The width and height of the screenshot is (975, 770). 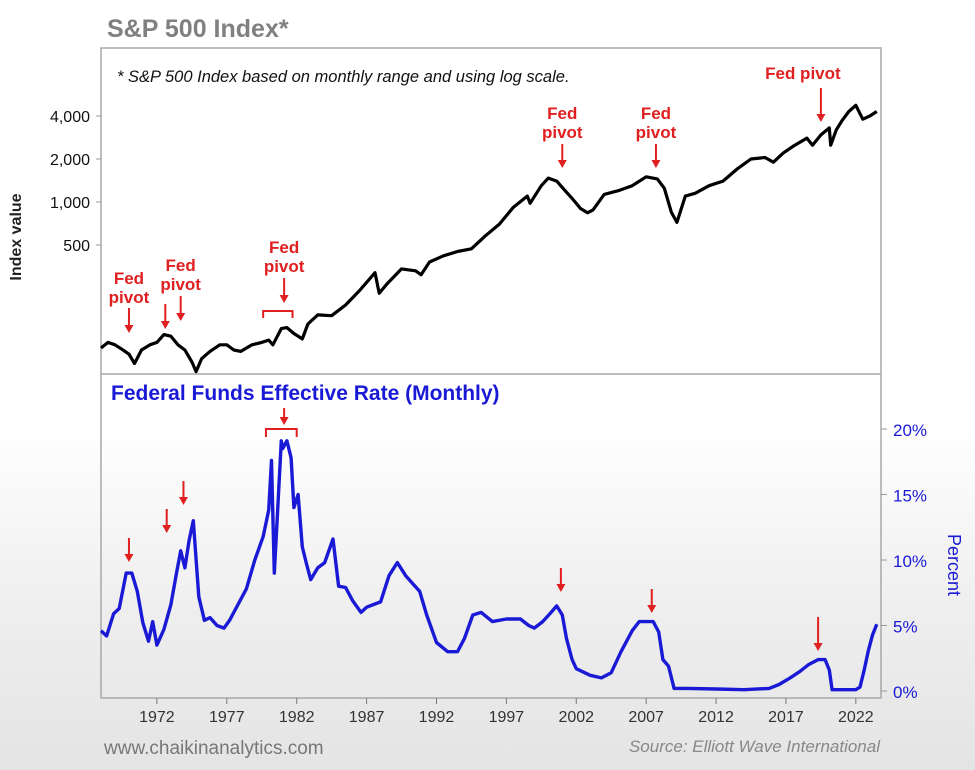 I want to click on x-tick-label: 1977, so click(x=227, y=717).